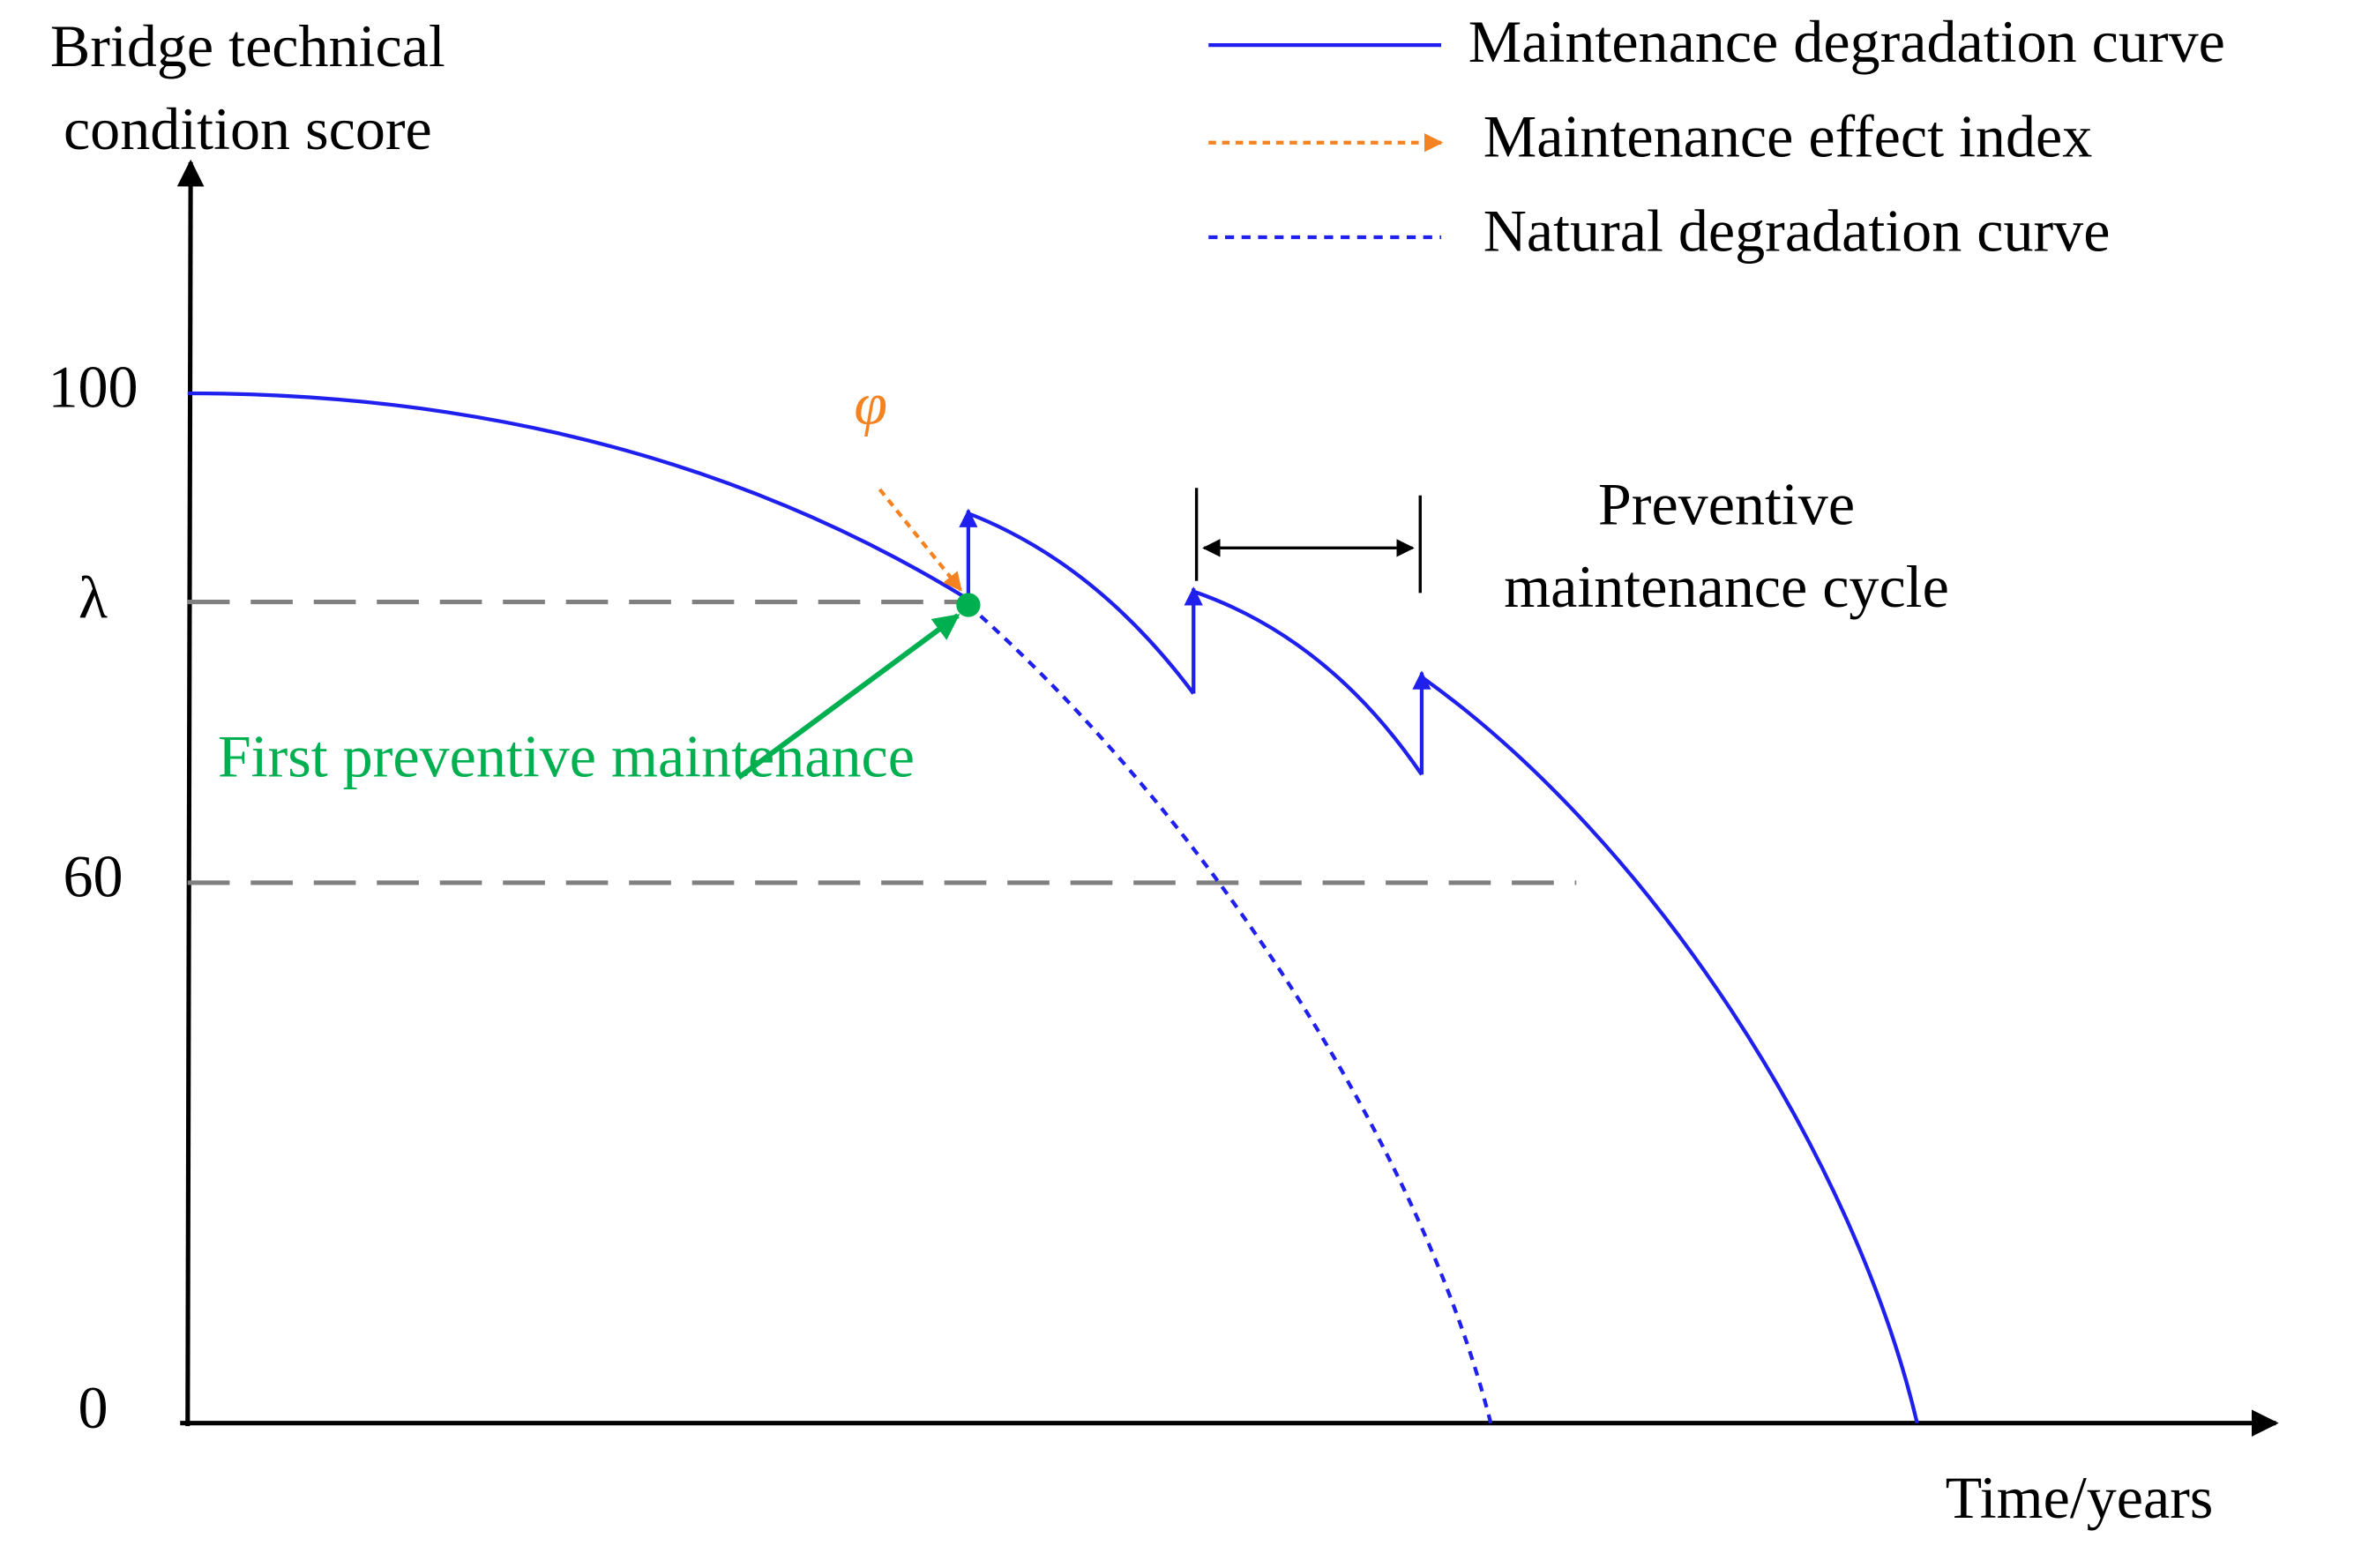 Image resolution: width=2354 pixels, height=1568 pixels. I want to click on annotation: maintenance cycle, so click(1726, 586).